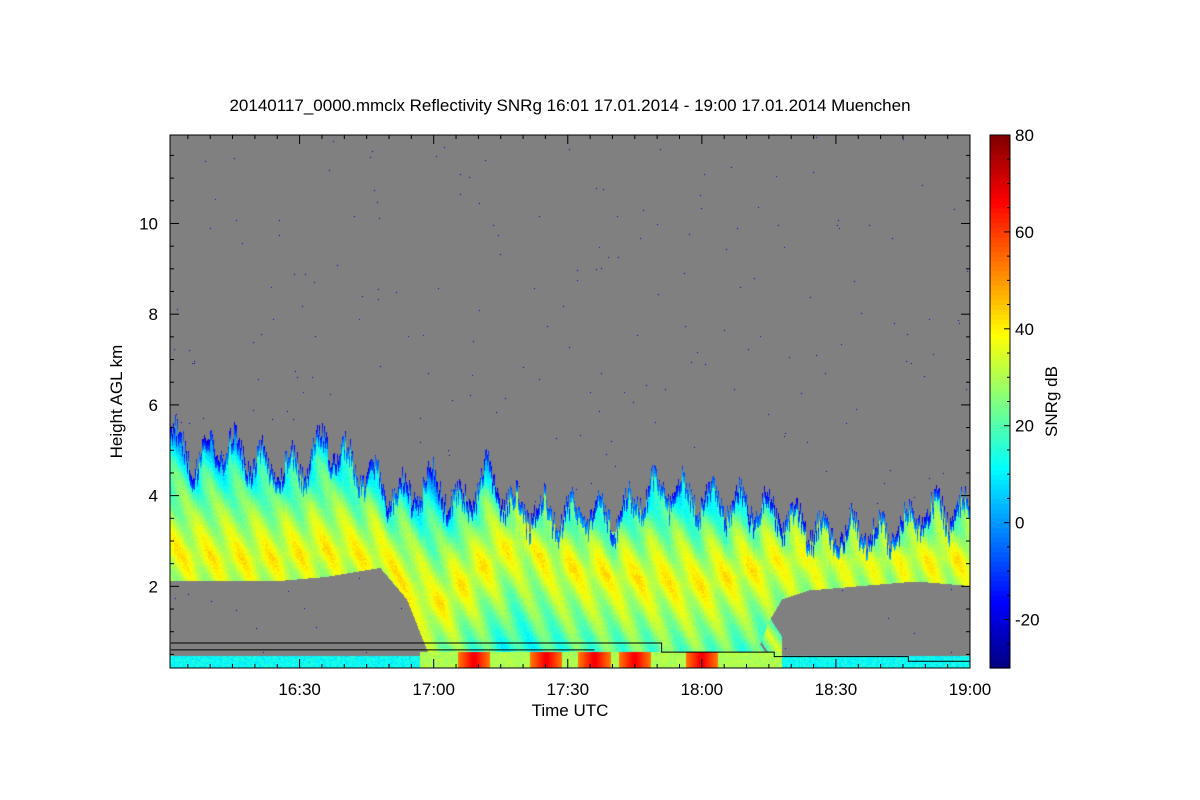 The width and height of the screenshot is (1200, 800). What do you see at coordinates (970, 689) in the screenshot?
I see `x-tick-label: 19:00` at bounding box center [970, 689].